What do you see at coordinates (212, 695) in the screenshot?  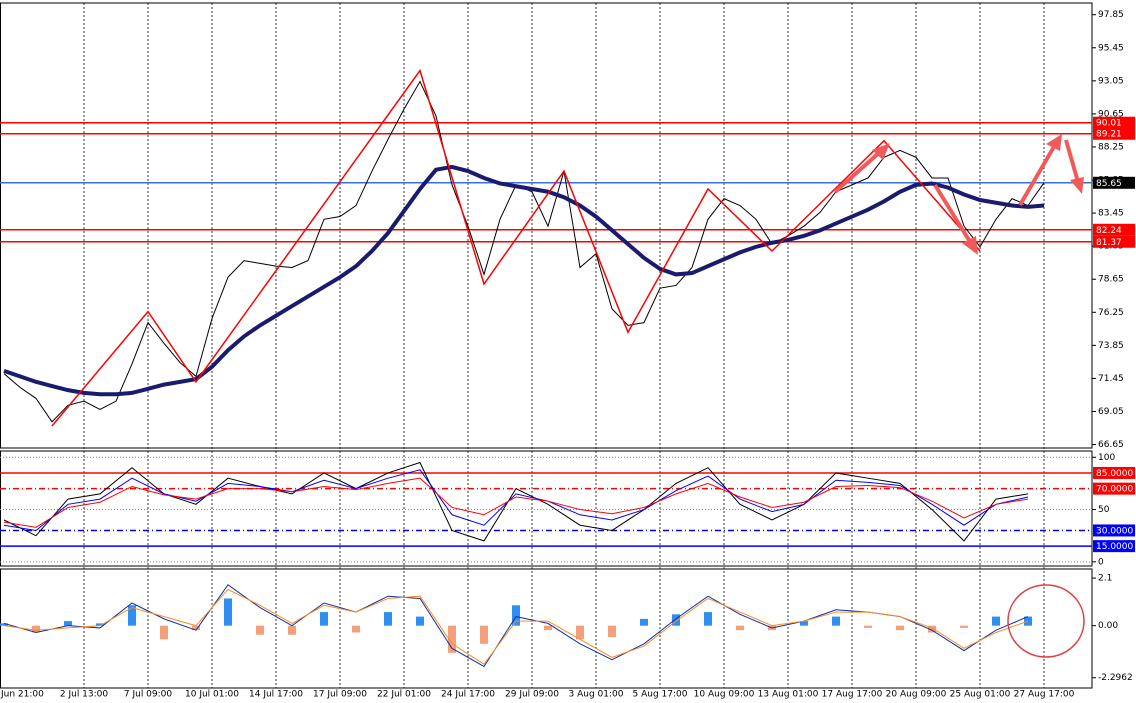 I see `x-tick-label: 10 Jul 01:00` at bounding box center [212, 695].